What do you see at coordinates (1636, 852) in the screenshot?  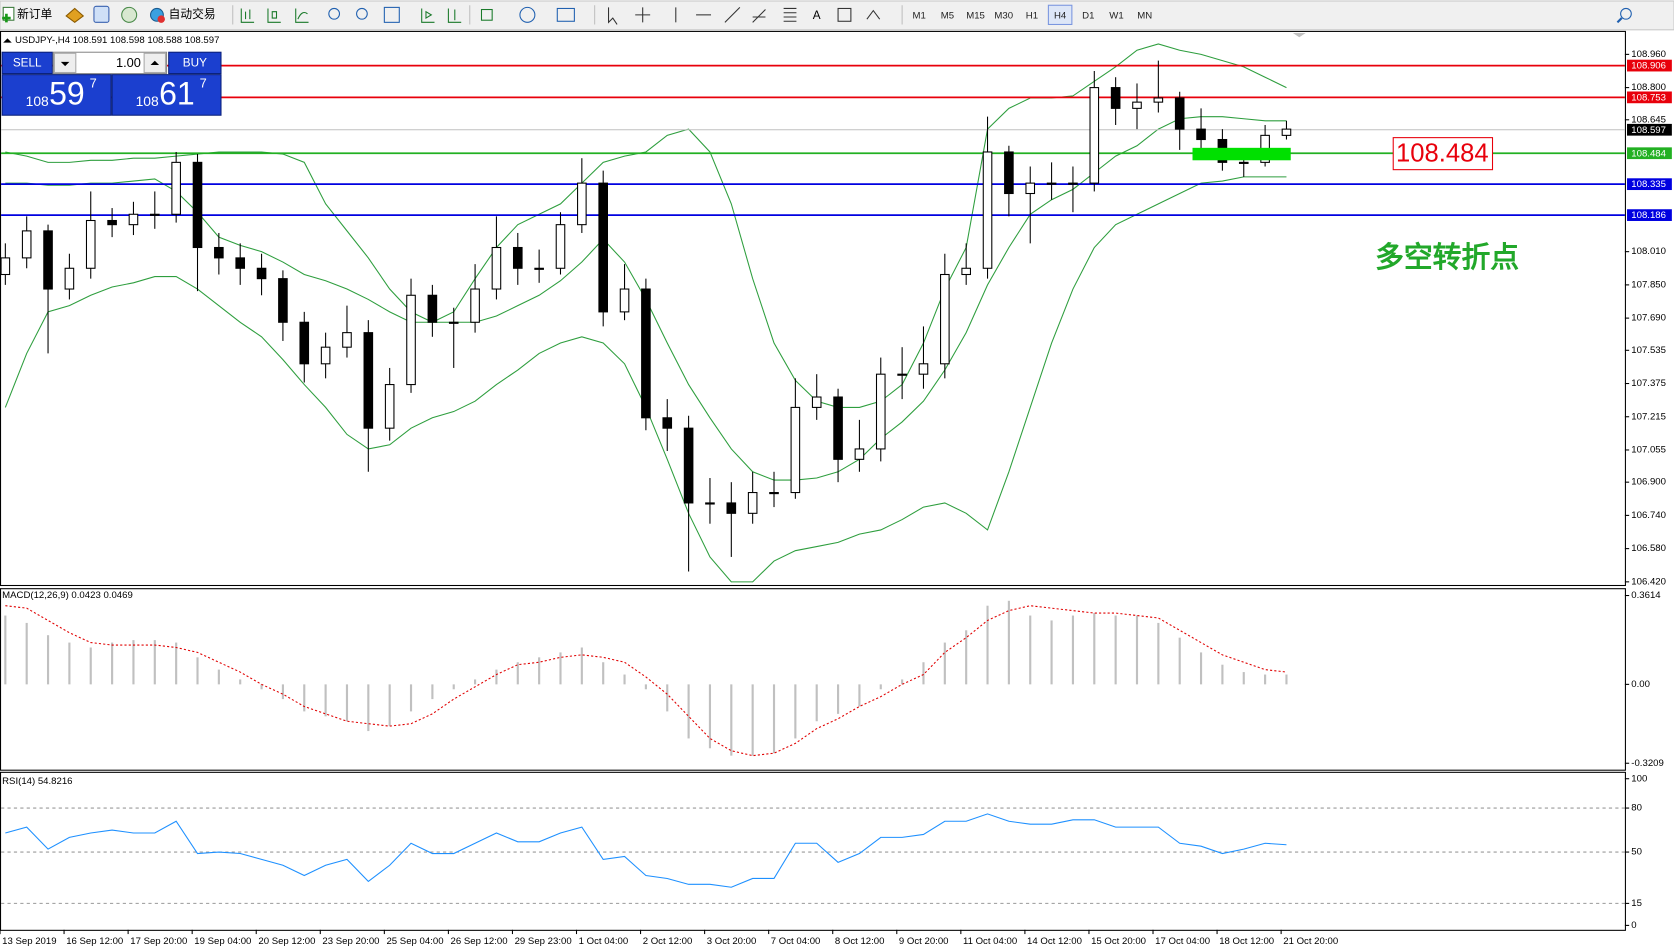 I see `y-tick-label: 50` at bounding box center [1636, 852].